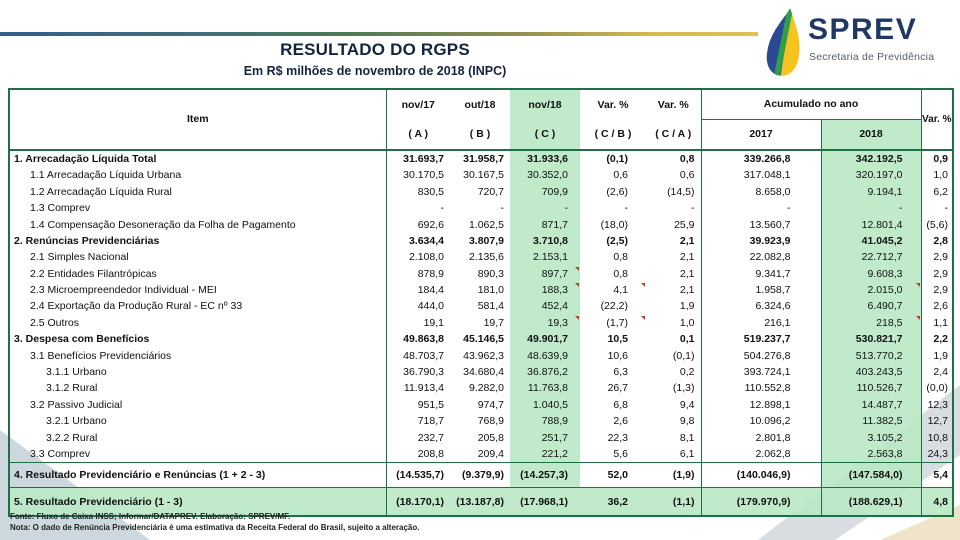 Image resolution: width=960 pixels, height=540 pixels. Describe the element at coordinates (490, 453) in the screenshot. I see `value-cell: 209,4` at that location.